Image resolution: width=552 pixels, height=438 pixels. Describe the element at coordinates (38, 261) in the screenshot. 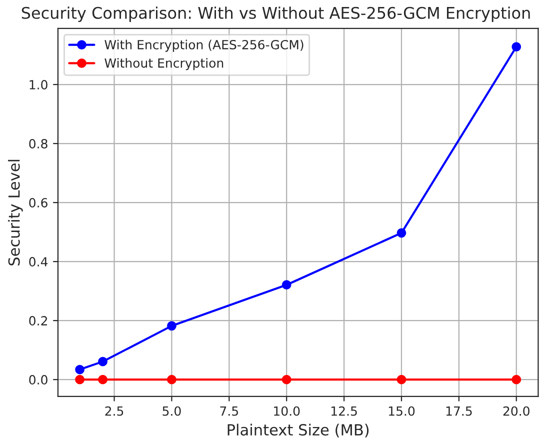

I see `y-tick-label: 0.4` at that location.